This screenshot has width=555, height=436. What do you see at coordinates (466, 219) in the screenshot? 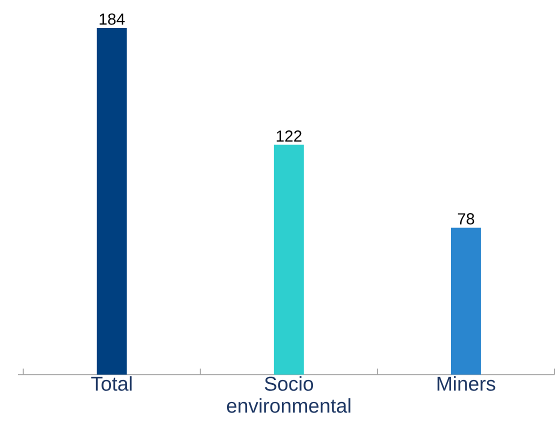
I see `data-label: 78` at bounding box center [466, 219].